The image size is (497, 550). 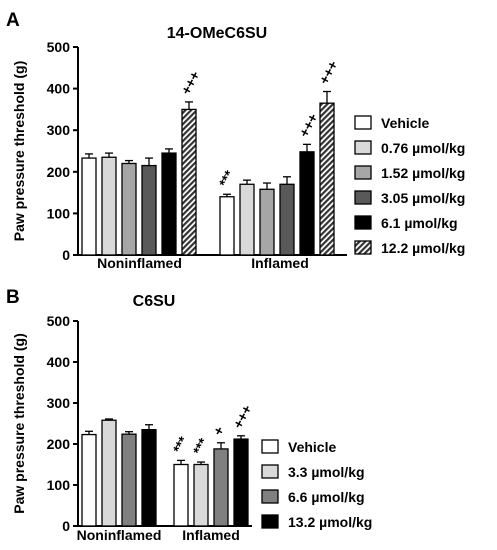 I want to click on legend-label: 1.52 µmol/kg, so click(x=423, y=173).